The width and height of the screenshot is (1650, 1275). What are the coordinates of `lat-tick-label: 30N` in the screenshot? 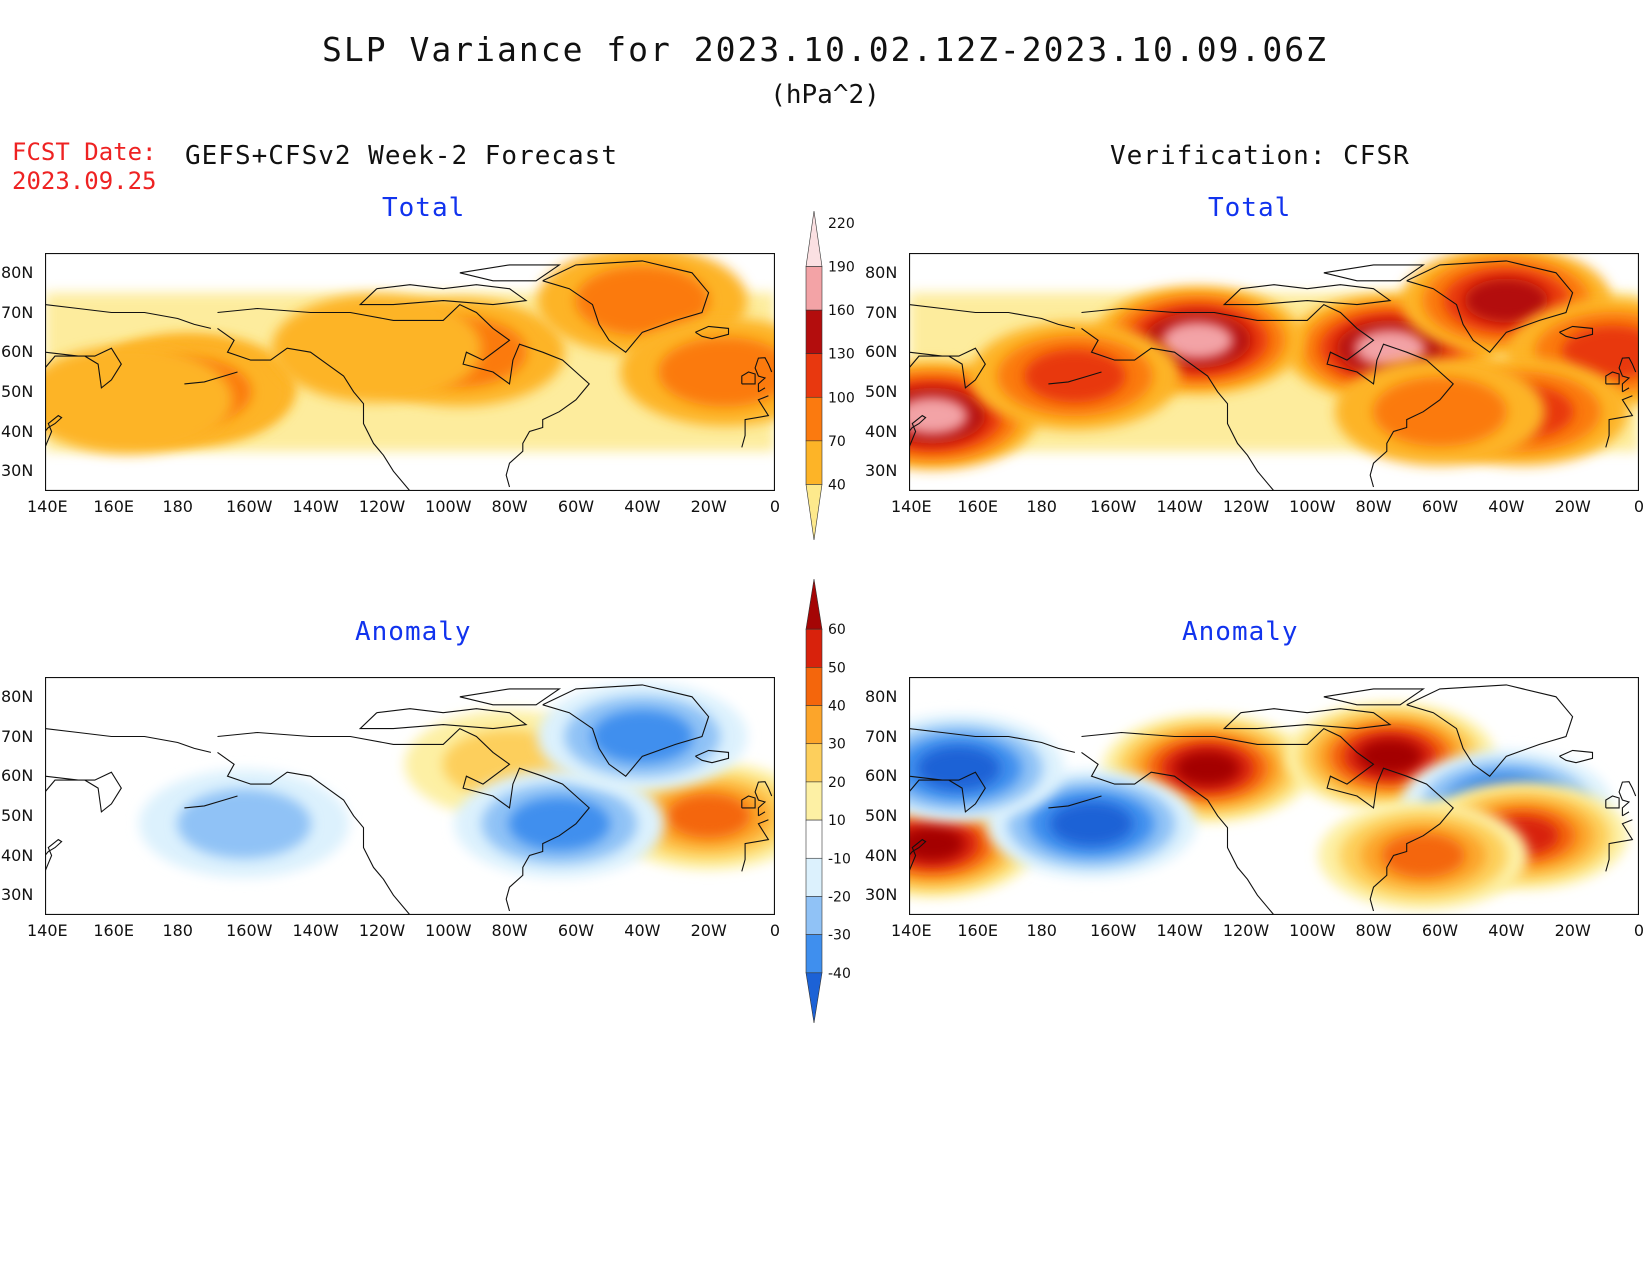 It's located at (881, 895).